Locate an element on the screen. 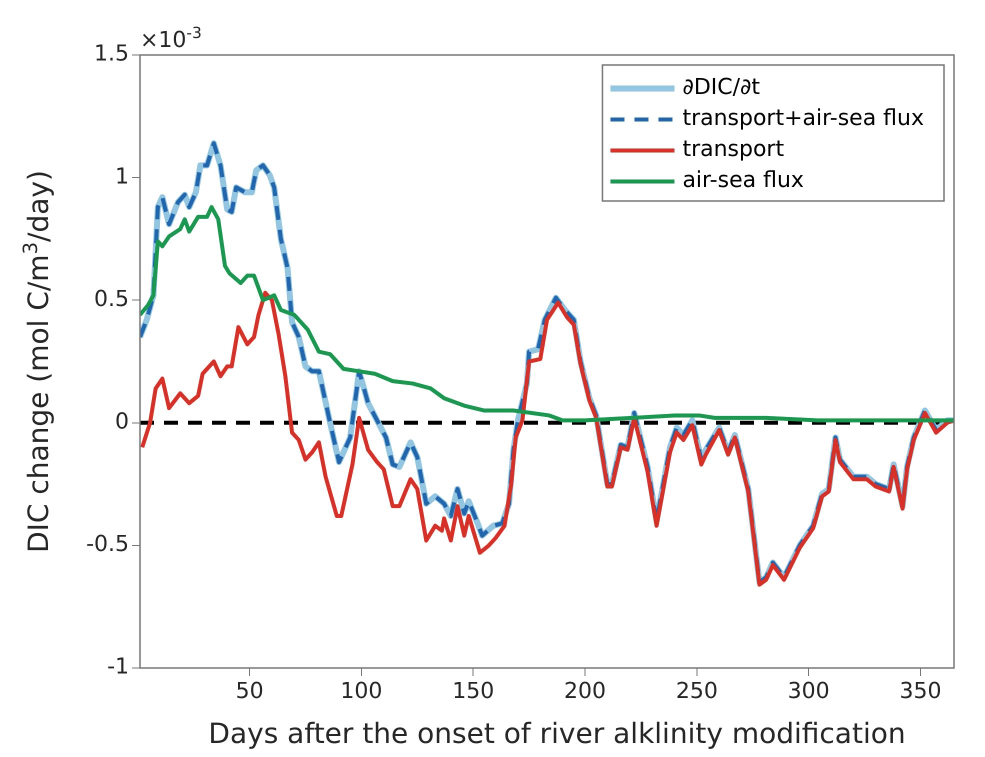 The height and width of the screenshot is (757, 985). x-tick-label: 50 is located at coordinates (250, 691).